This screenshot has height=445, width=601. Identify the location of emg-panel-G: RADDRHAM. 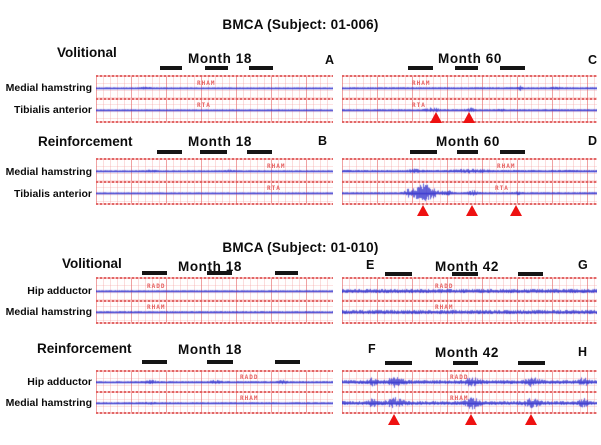
(469, 300).